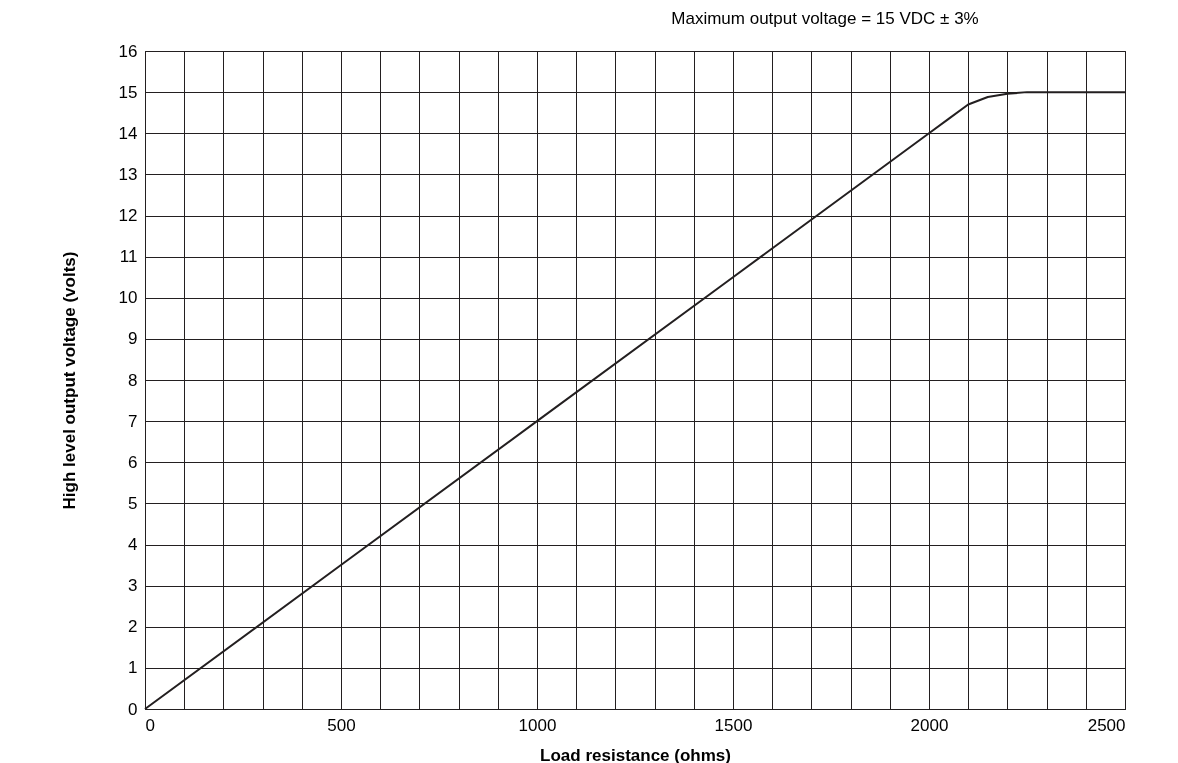 This screenshot has height=763, width=1178. I want to click on y-tick-label: 3, so click(133, 586).